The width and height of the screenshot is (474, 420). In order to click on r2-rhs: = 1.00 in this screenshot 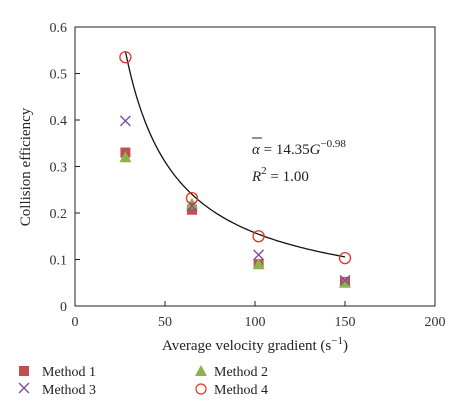, I will do `click(288, 177)`.